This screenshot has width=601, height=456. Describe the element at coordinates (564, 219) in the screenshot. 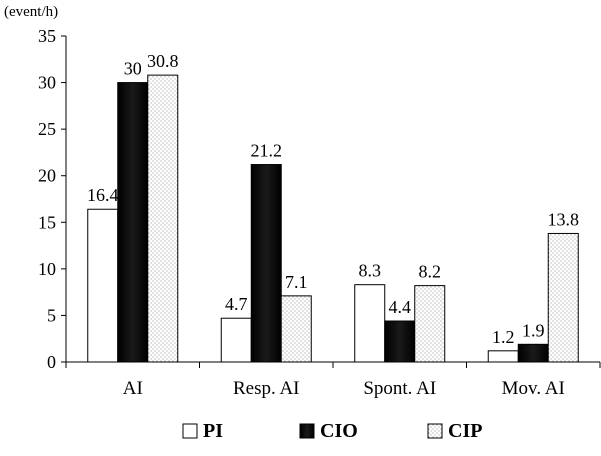

I see `data-label: 13.8` at that location.